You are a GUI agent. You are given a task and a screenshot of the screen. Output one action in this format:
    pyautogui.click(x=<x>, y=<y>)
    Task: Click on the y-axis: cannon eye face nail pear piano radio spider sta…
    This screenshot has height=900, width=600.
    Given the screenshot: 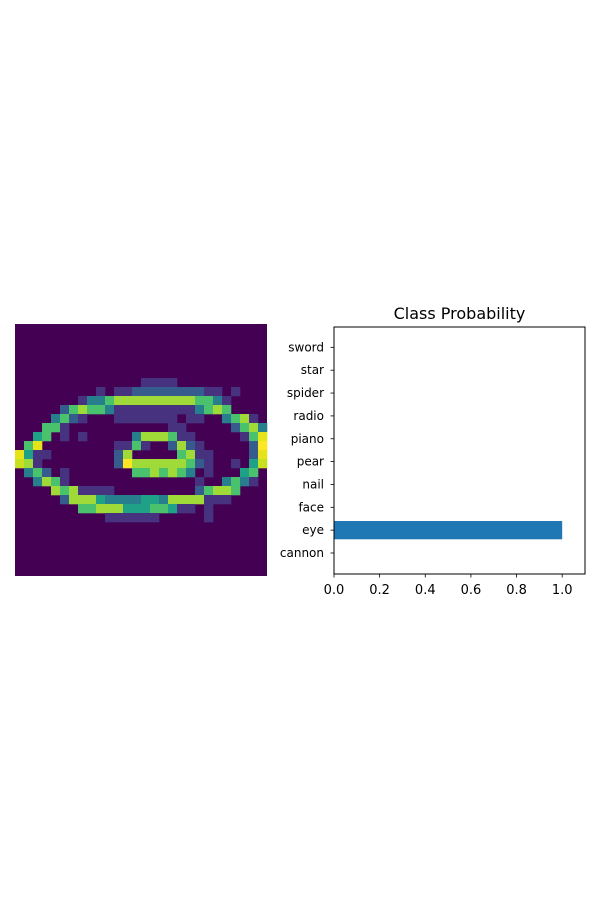 What is the action you would take?
    pyautogui.click(x=307, y=450)
    